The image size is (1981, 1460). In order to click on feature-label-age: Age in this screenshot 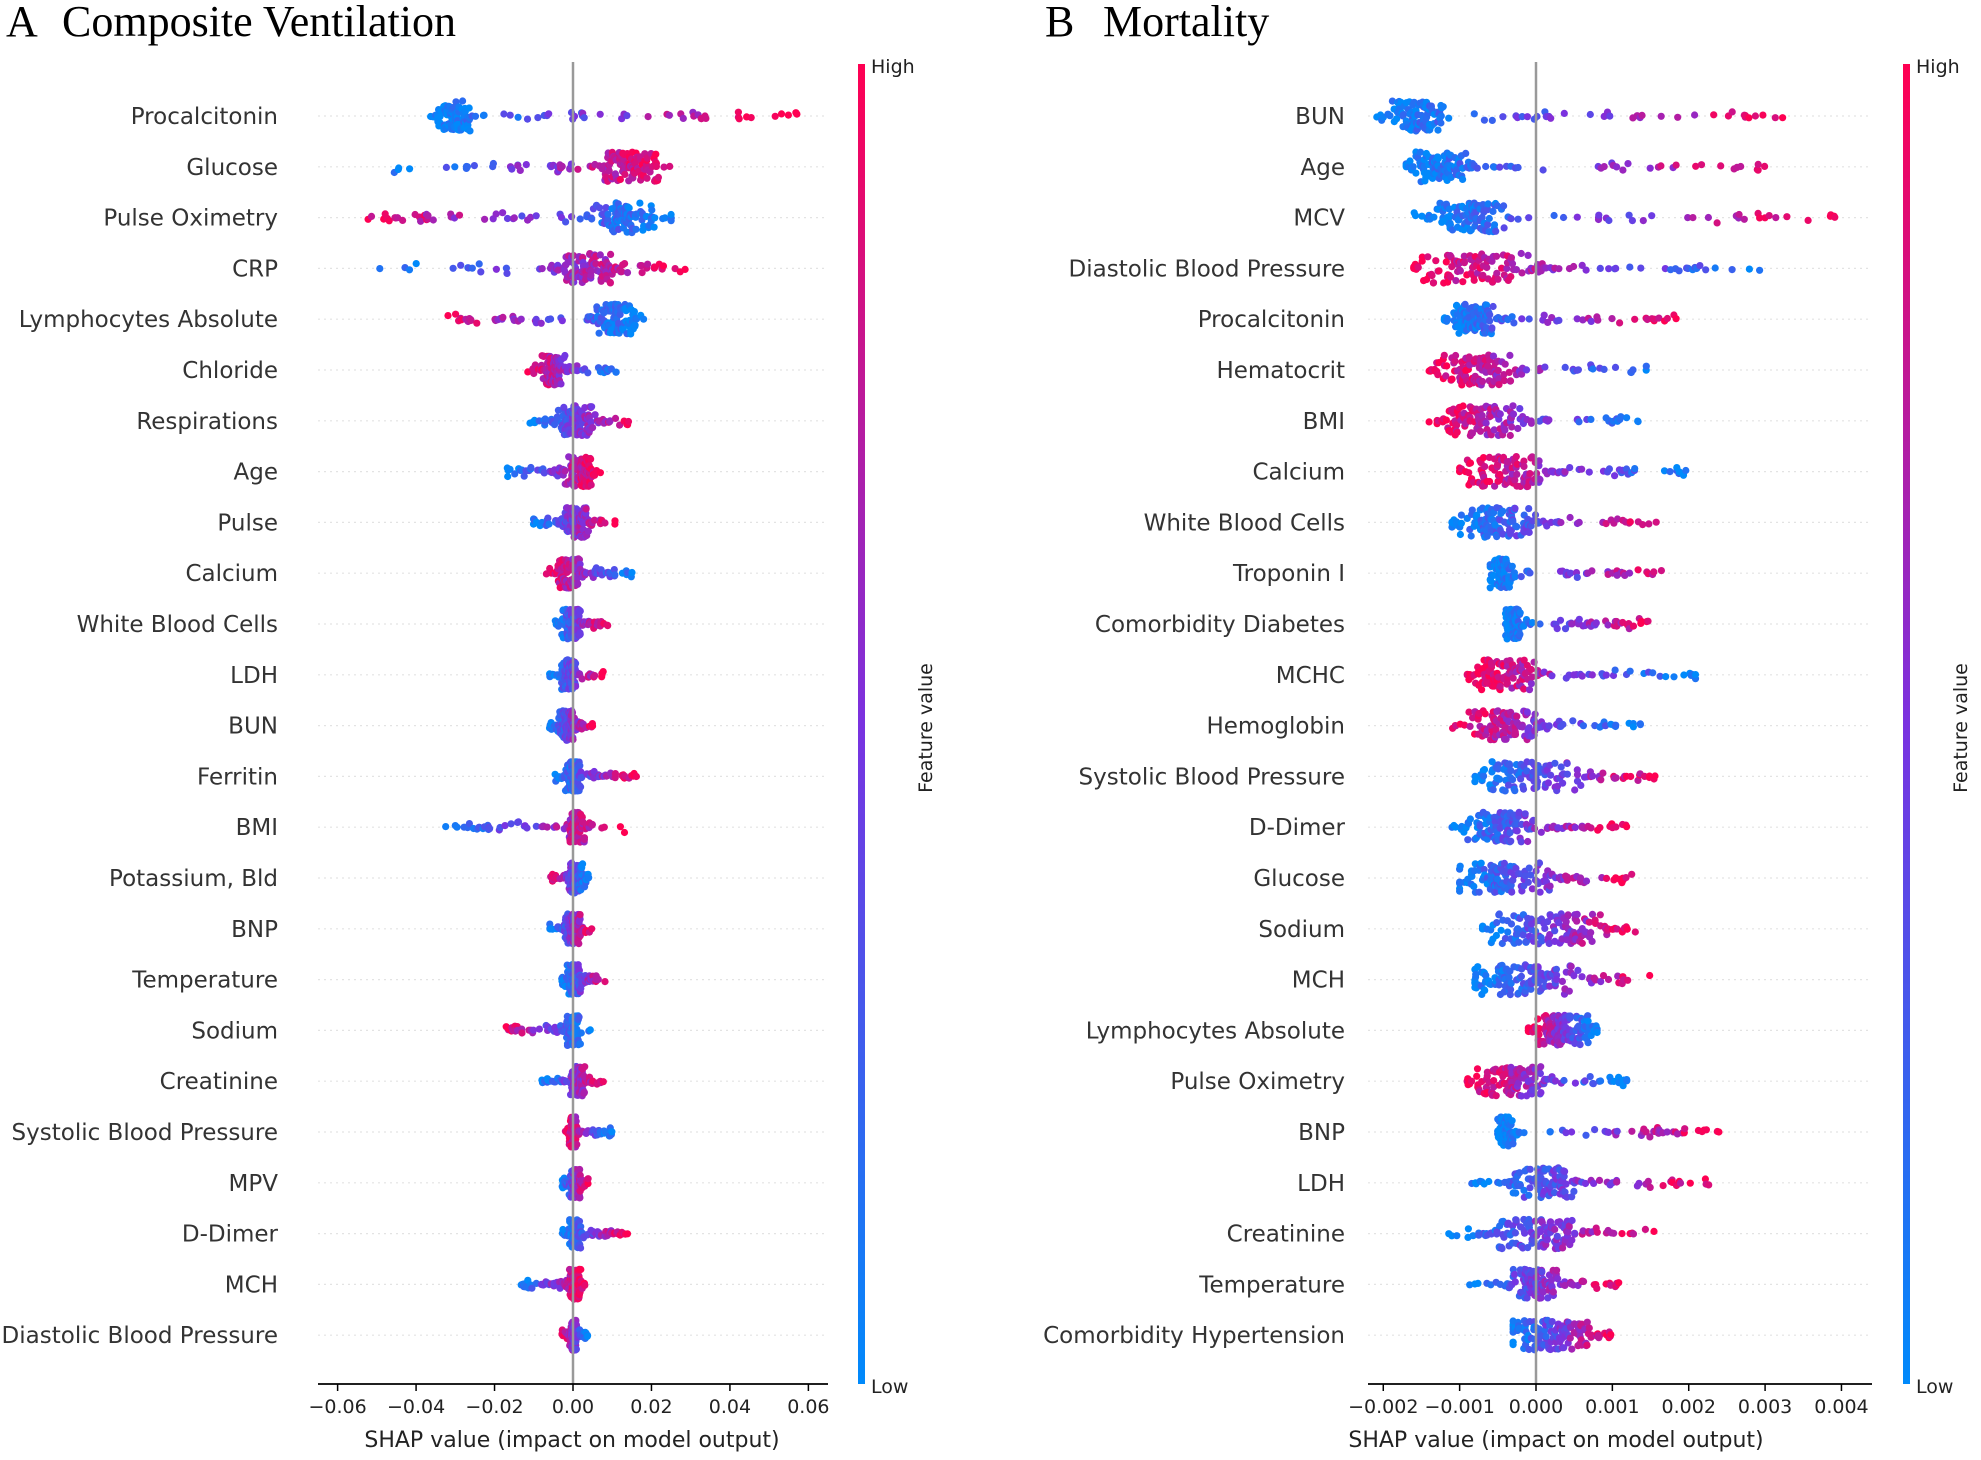, I will do `click(1323, 168)`.